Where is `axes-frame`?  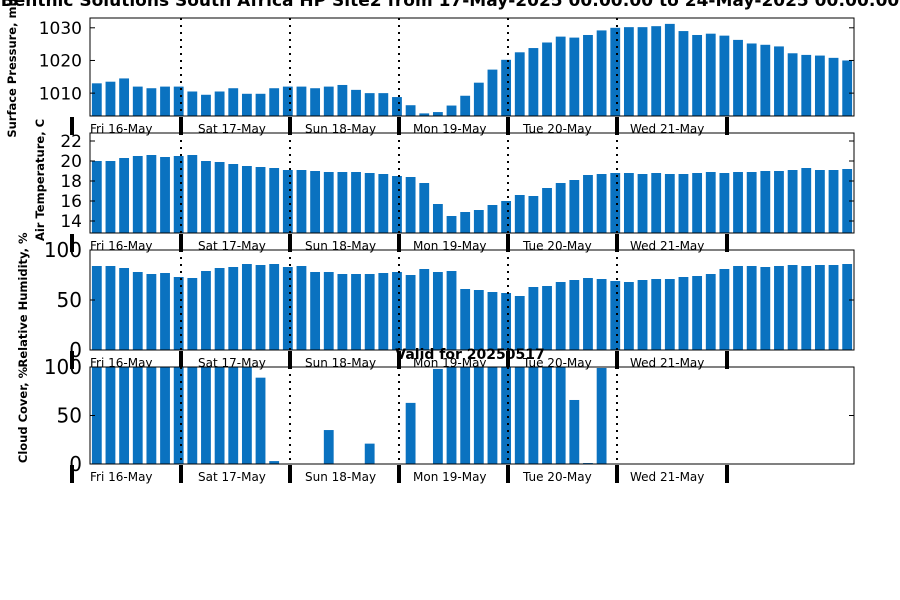 axes-frame is located at coordinates (472, 67).